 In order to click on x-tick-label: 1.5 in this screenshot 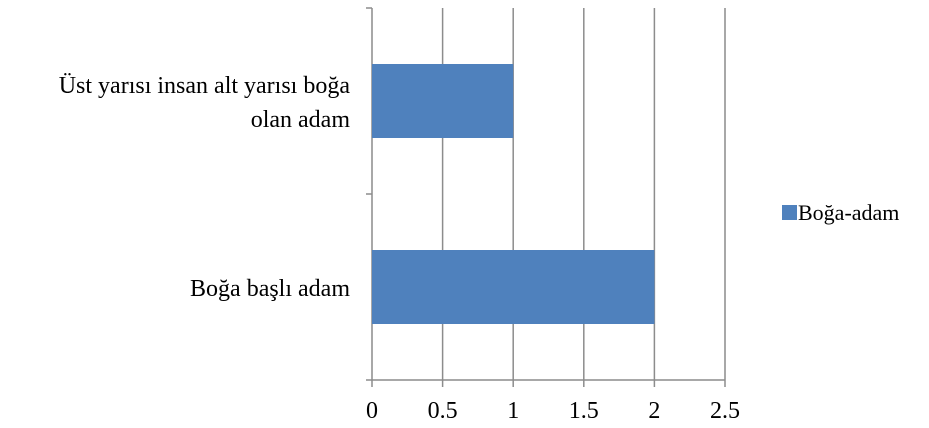, I will do `click(584, 411)`.